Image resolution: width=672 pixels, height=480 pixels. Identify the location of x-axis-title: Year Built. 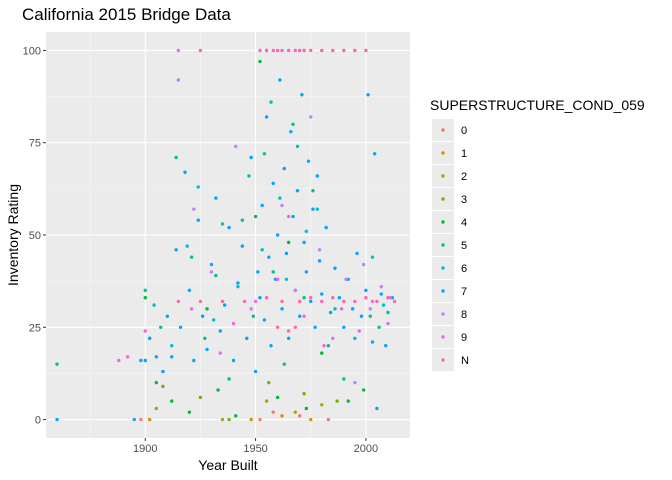
(228, 465).